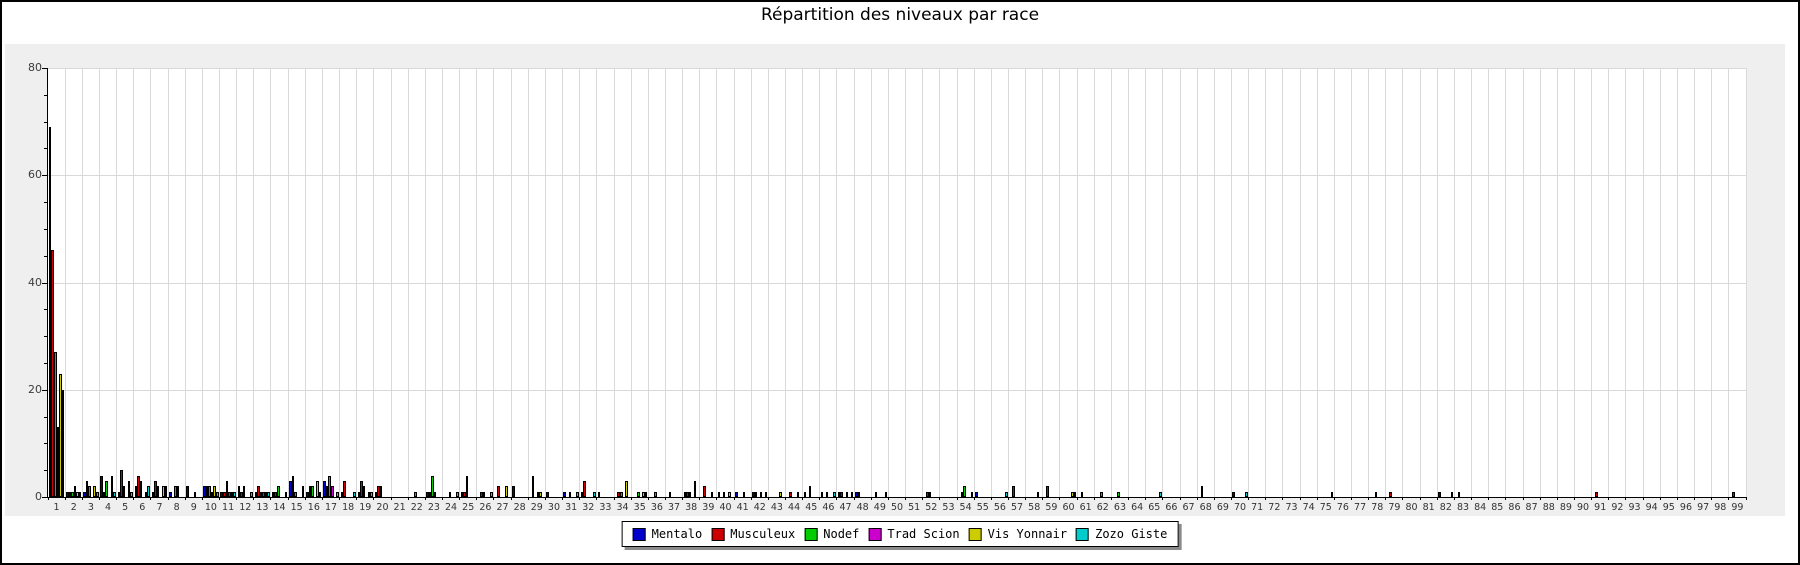 This screenshot has width=1800, height=565. Describe the element at coordinates (279, 507) in the screenshot. I see `x-axis-label: 14` at that location.